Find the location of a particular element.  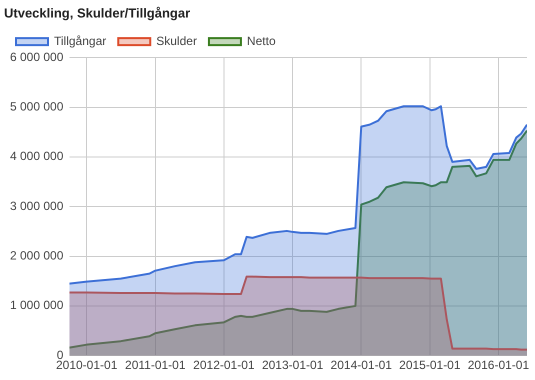

legend-label: Netto is located at coordinates (261, 41).